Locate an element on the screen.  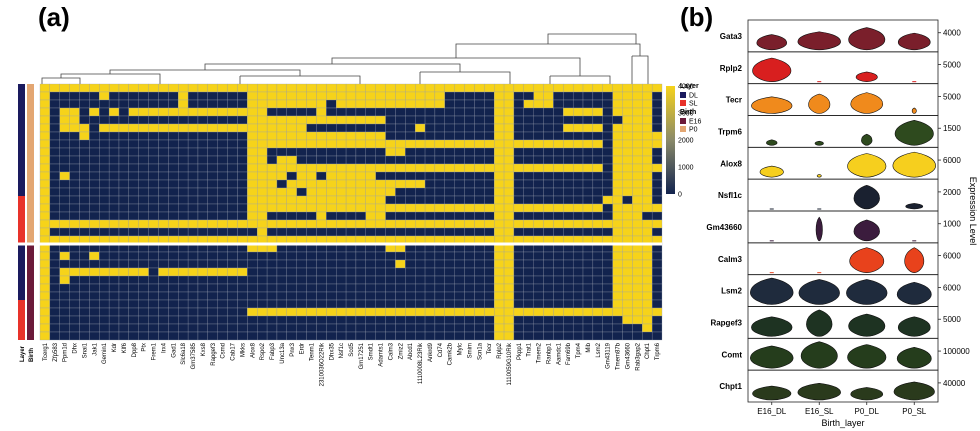
gene-label: Dhx is located at coordinates (76, 348).